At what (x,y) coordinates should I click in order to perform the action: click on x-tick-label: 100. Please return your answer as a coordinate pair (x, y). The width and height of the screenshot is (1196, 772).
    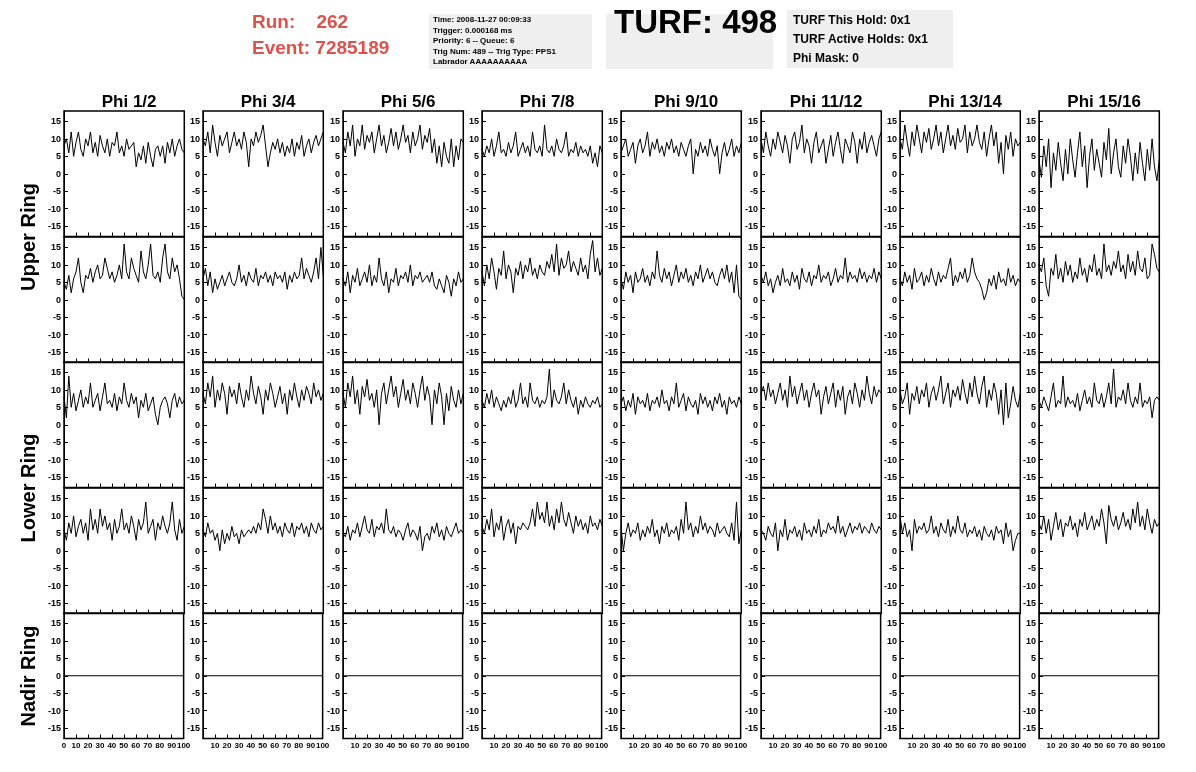
    Looking at the image, I should click on (183, 745).